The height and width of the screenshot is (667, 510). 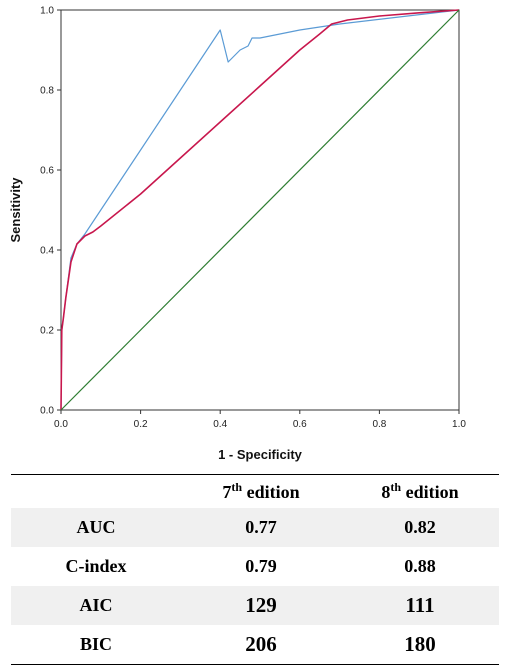 What do you see at coordinates (61, 424) in the screenshot?
I see `x-tick-label: 0.0` at bounding box center [61, 424].